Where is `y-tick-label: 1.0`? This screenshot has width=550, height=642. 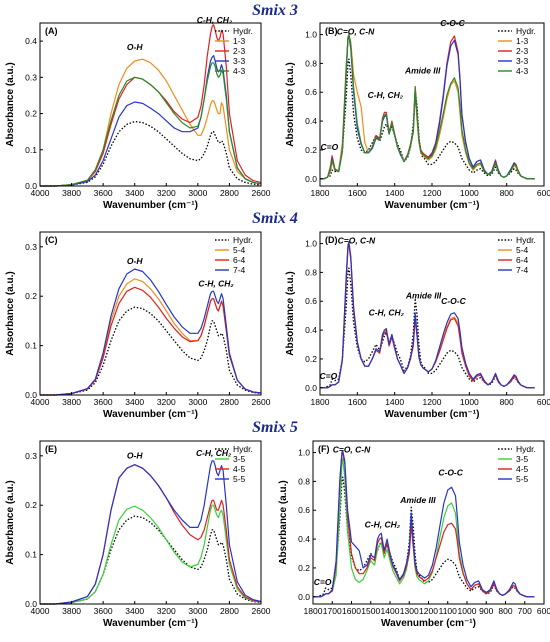 y-tick-label: 1.0 is located at coordinates (311, 244).